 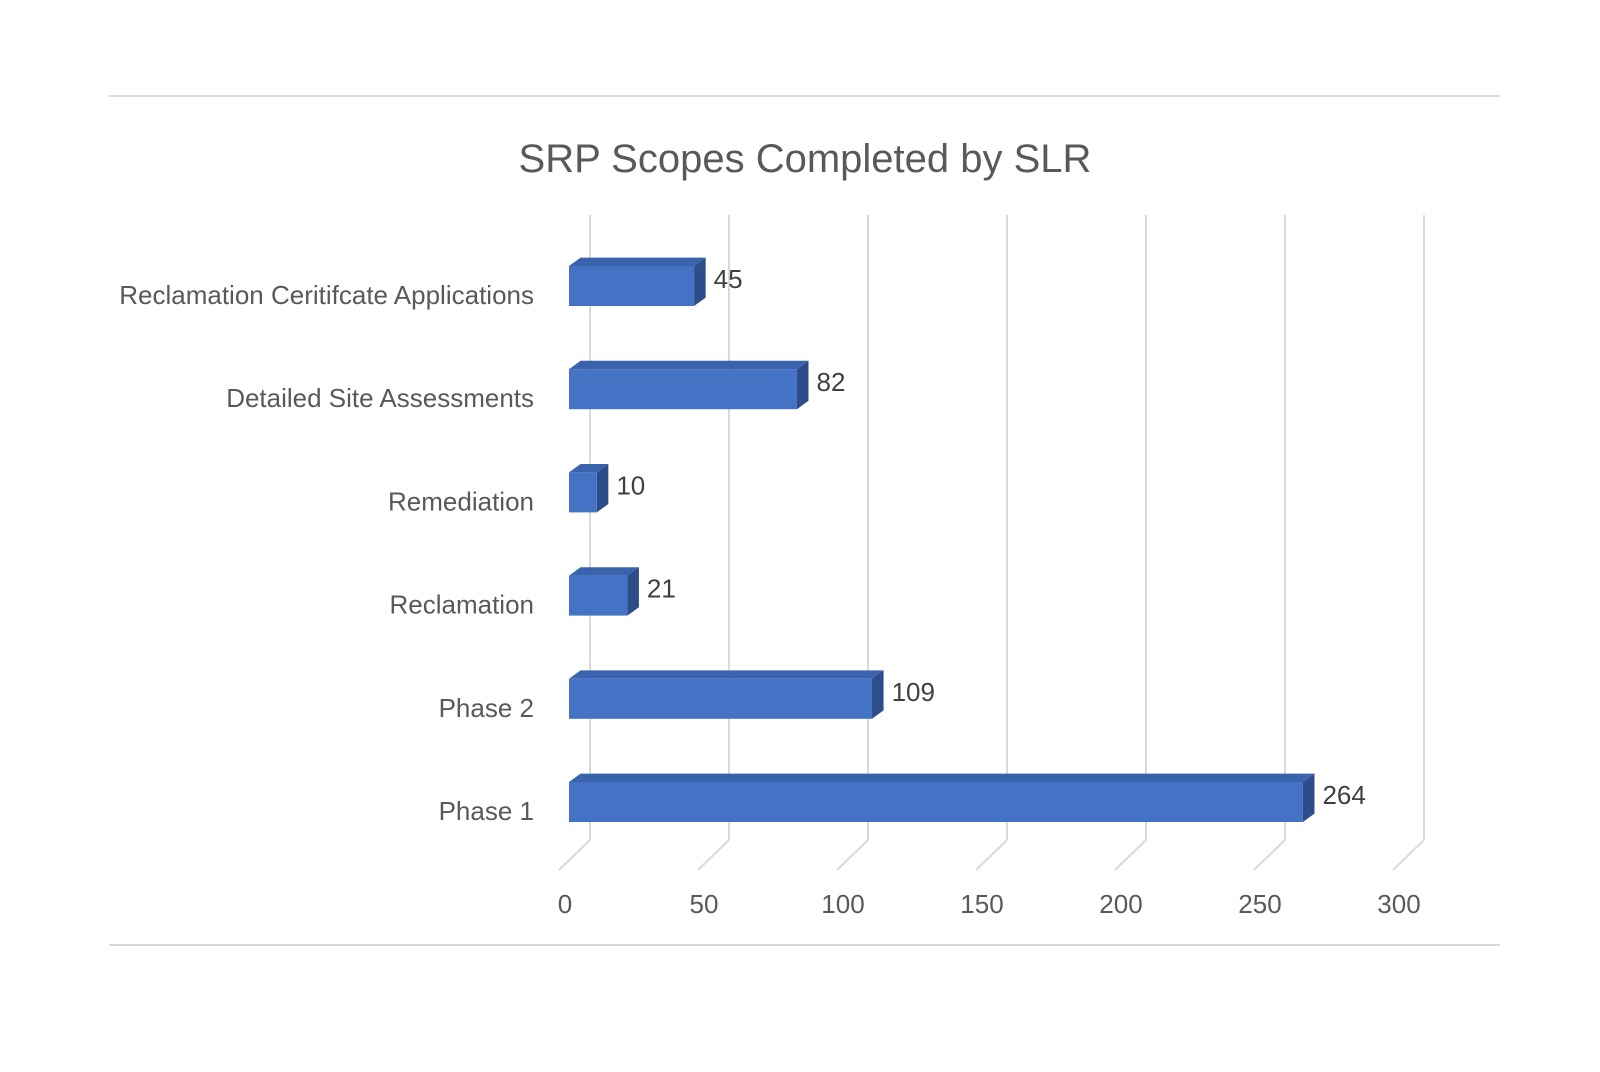 What do you see at coordinates (461, 501) in the screenshot?
I see `category-label: Remediation` at bounding box center [461, 501].